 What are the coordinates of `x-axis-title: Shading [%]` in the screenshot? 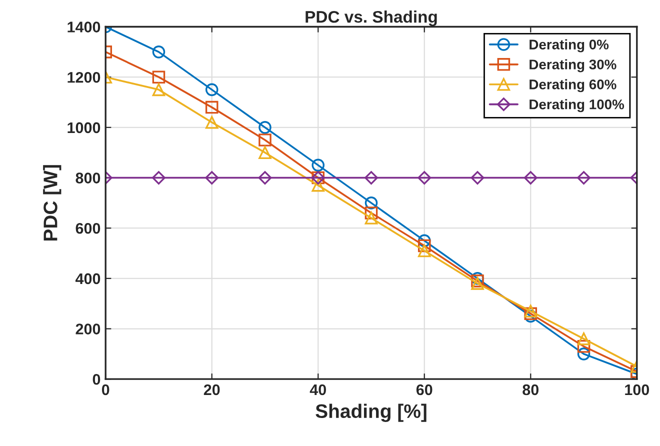 It's located at (371, 413).